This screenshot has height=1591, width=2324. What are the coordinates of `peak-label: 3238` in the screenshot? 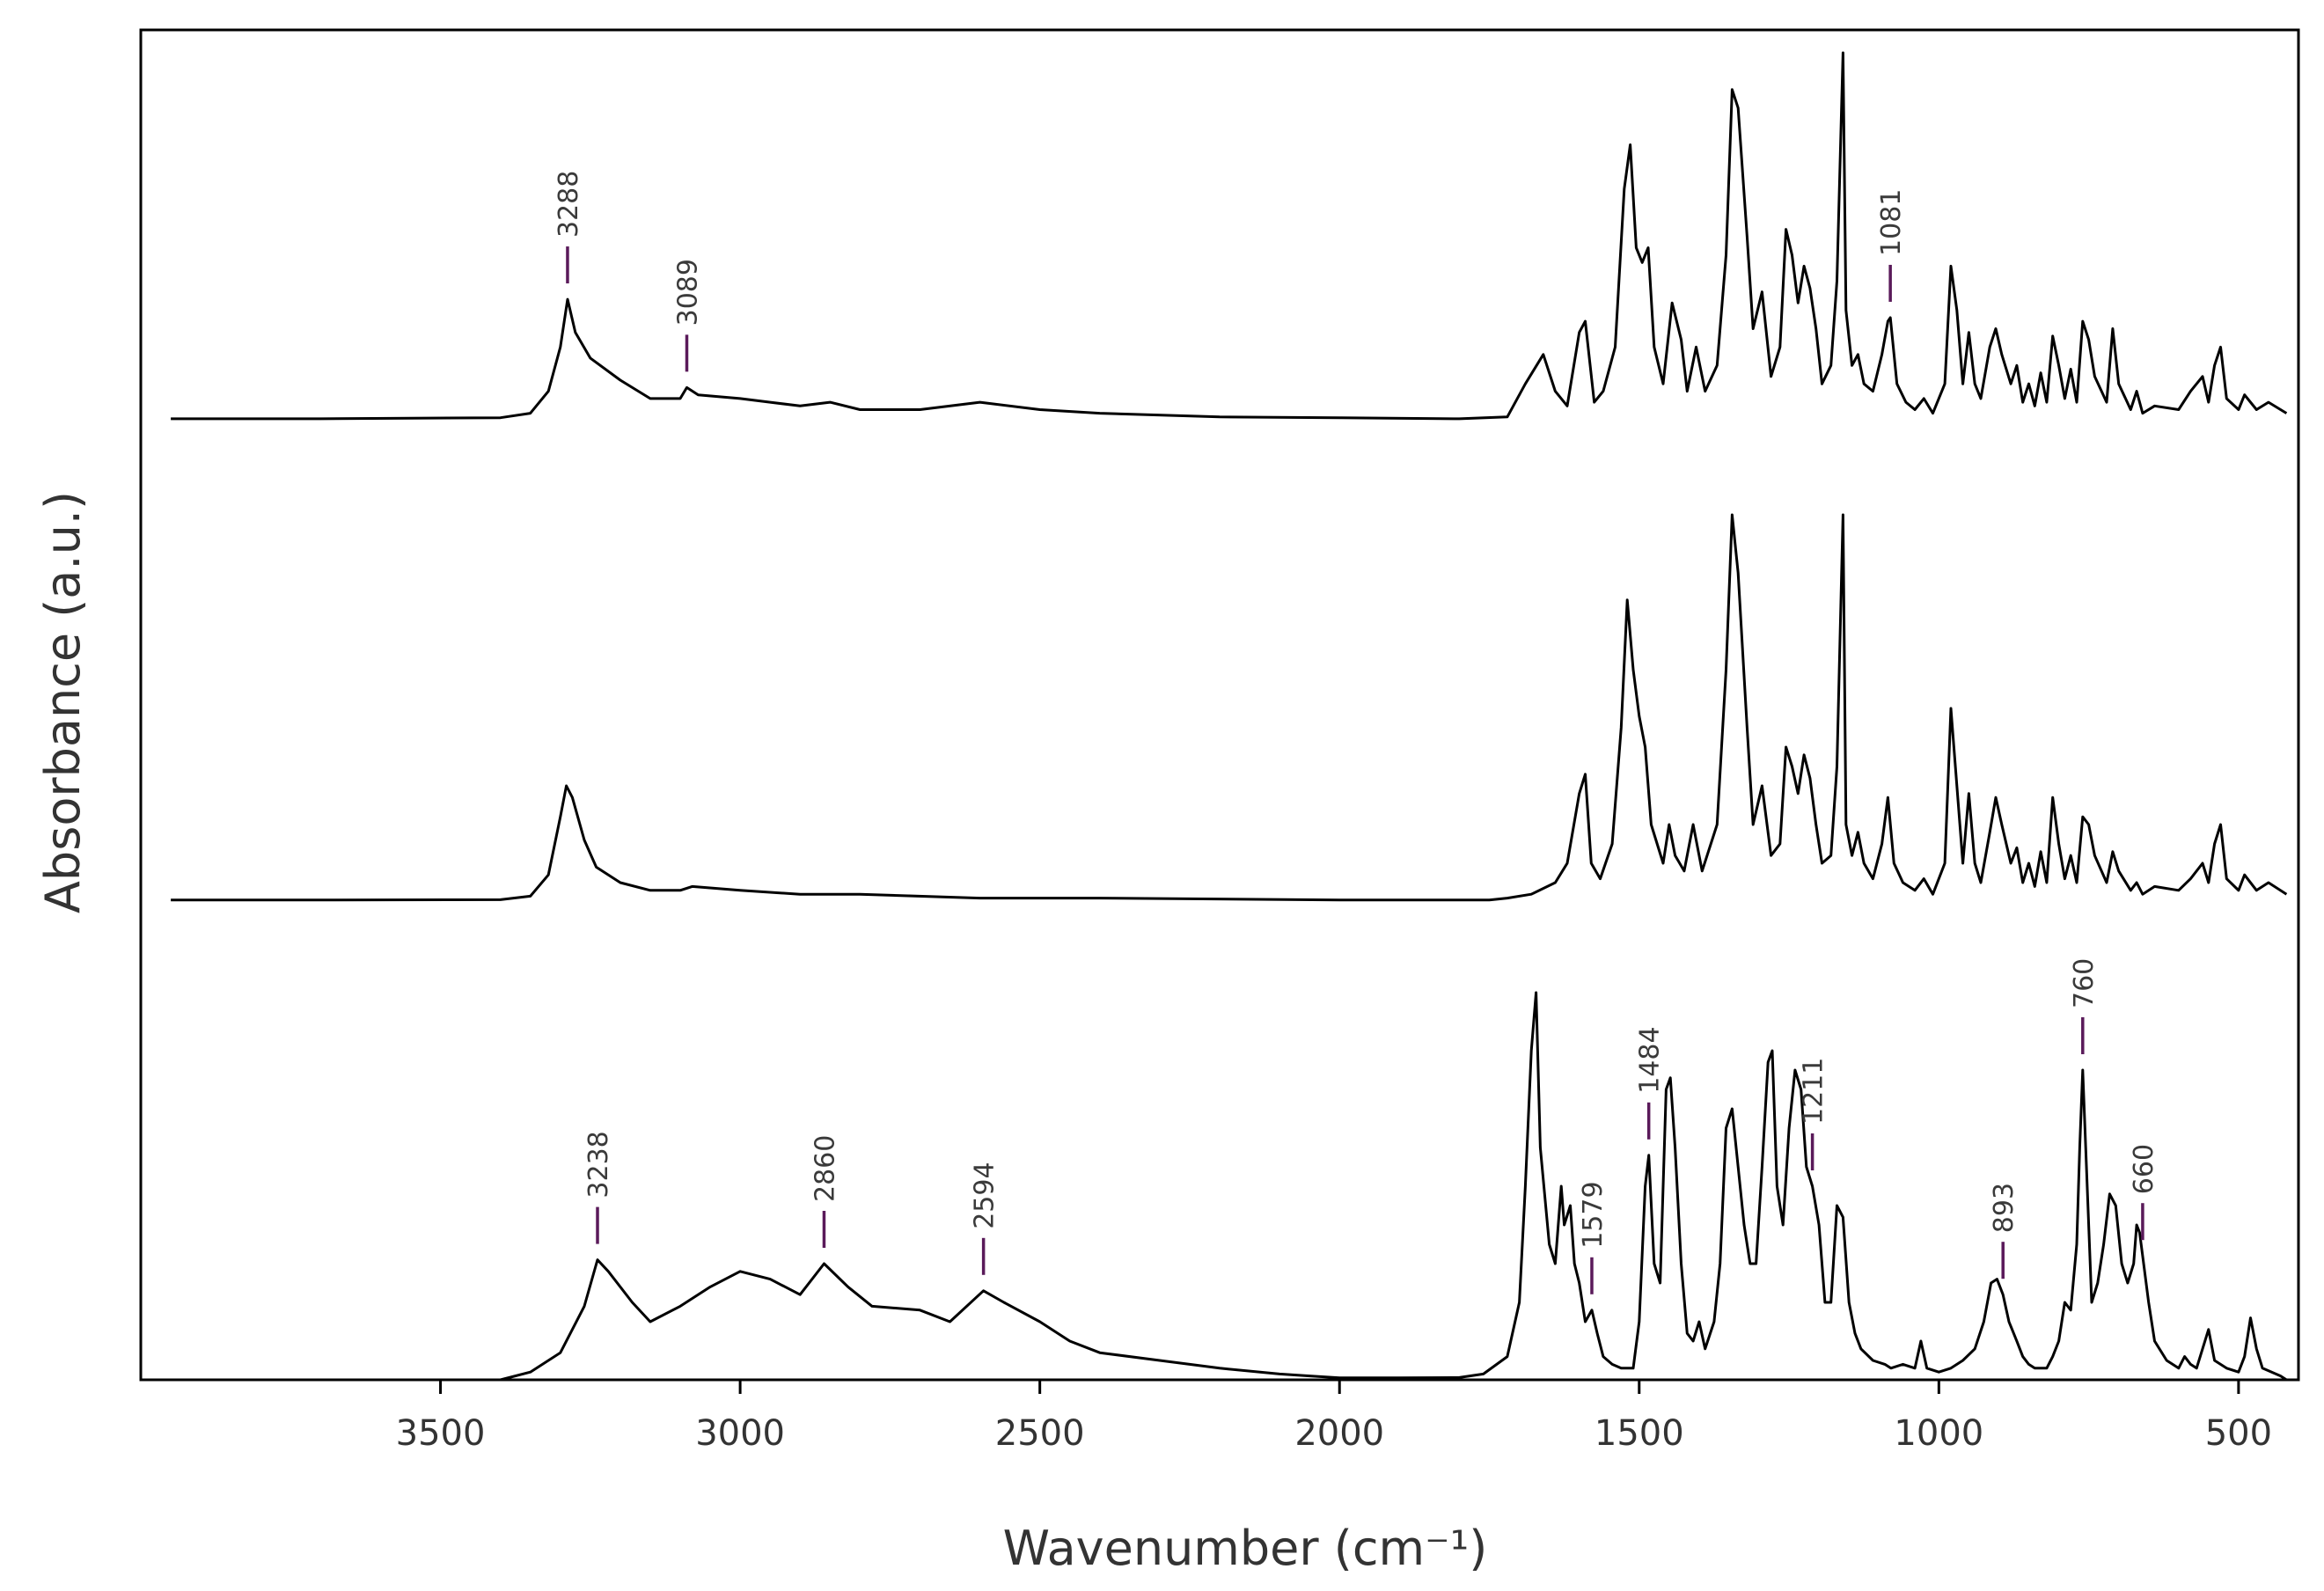 It's located at (598, 1165).